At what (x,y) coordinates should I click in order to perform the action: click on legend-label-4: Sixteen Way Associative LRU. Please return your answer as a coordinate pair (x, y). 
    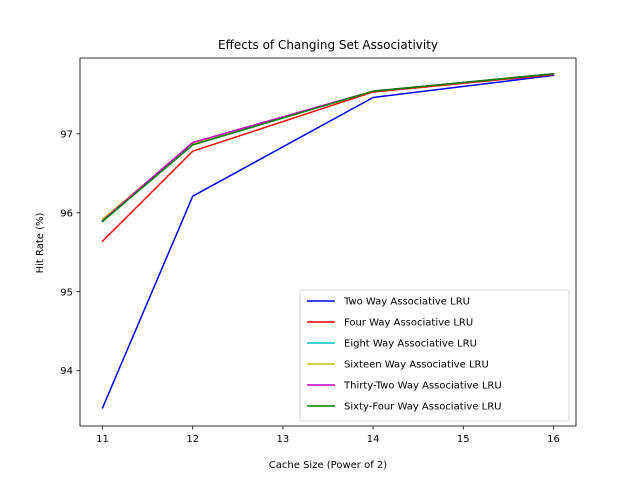
    Looking at the image, I should click on (416, 365).